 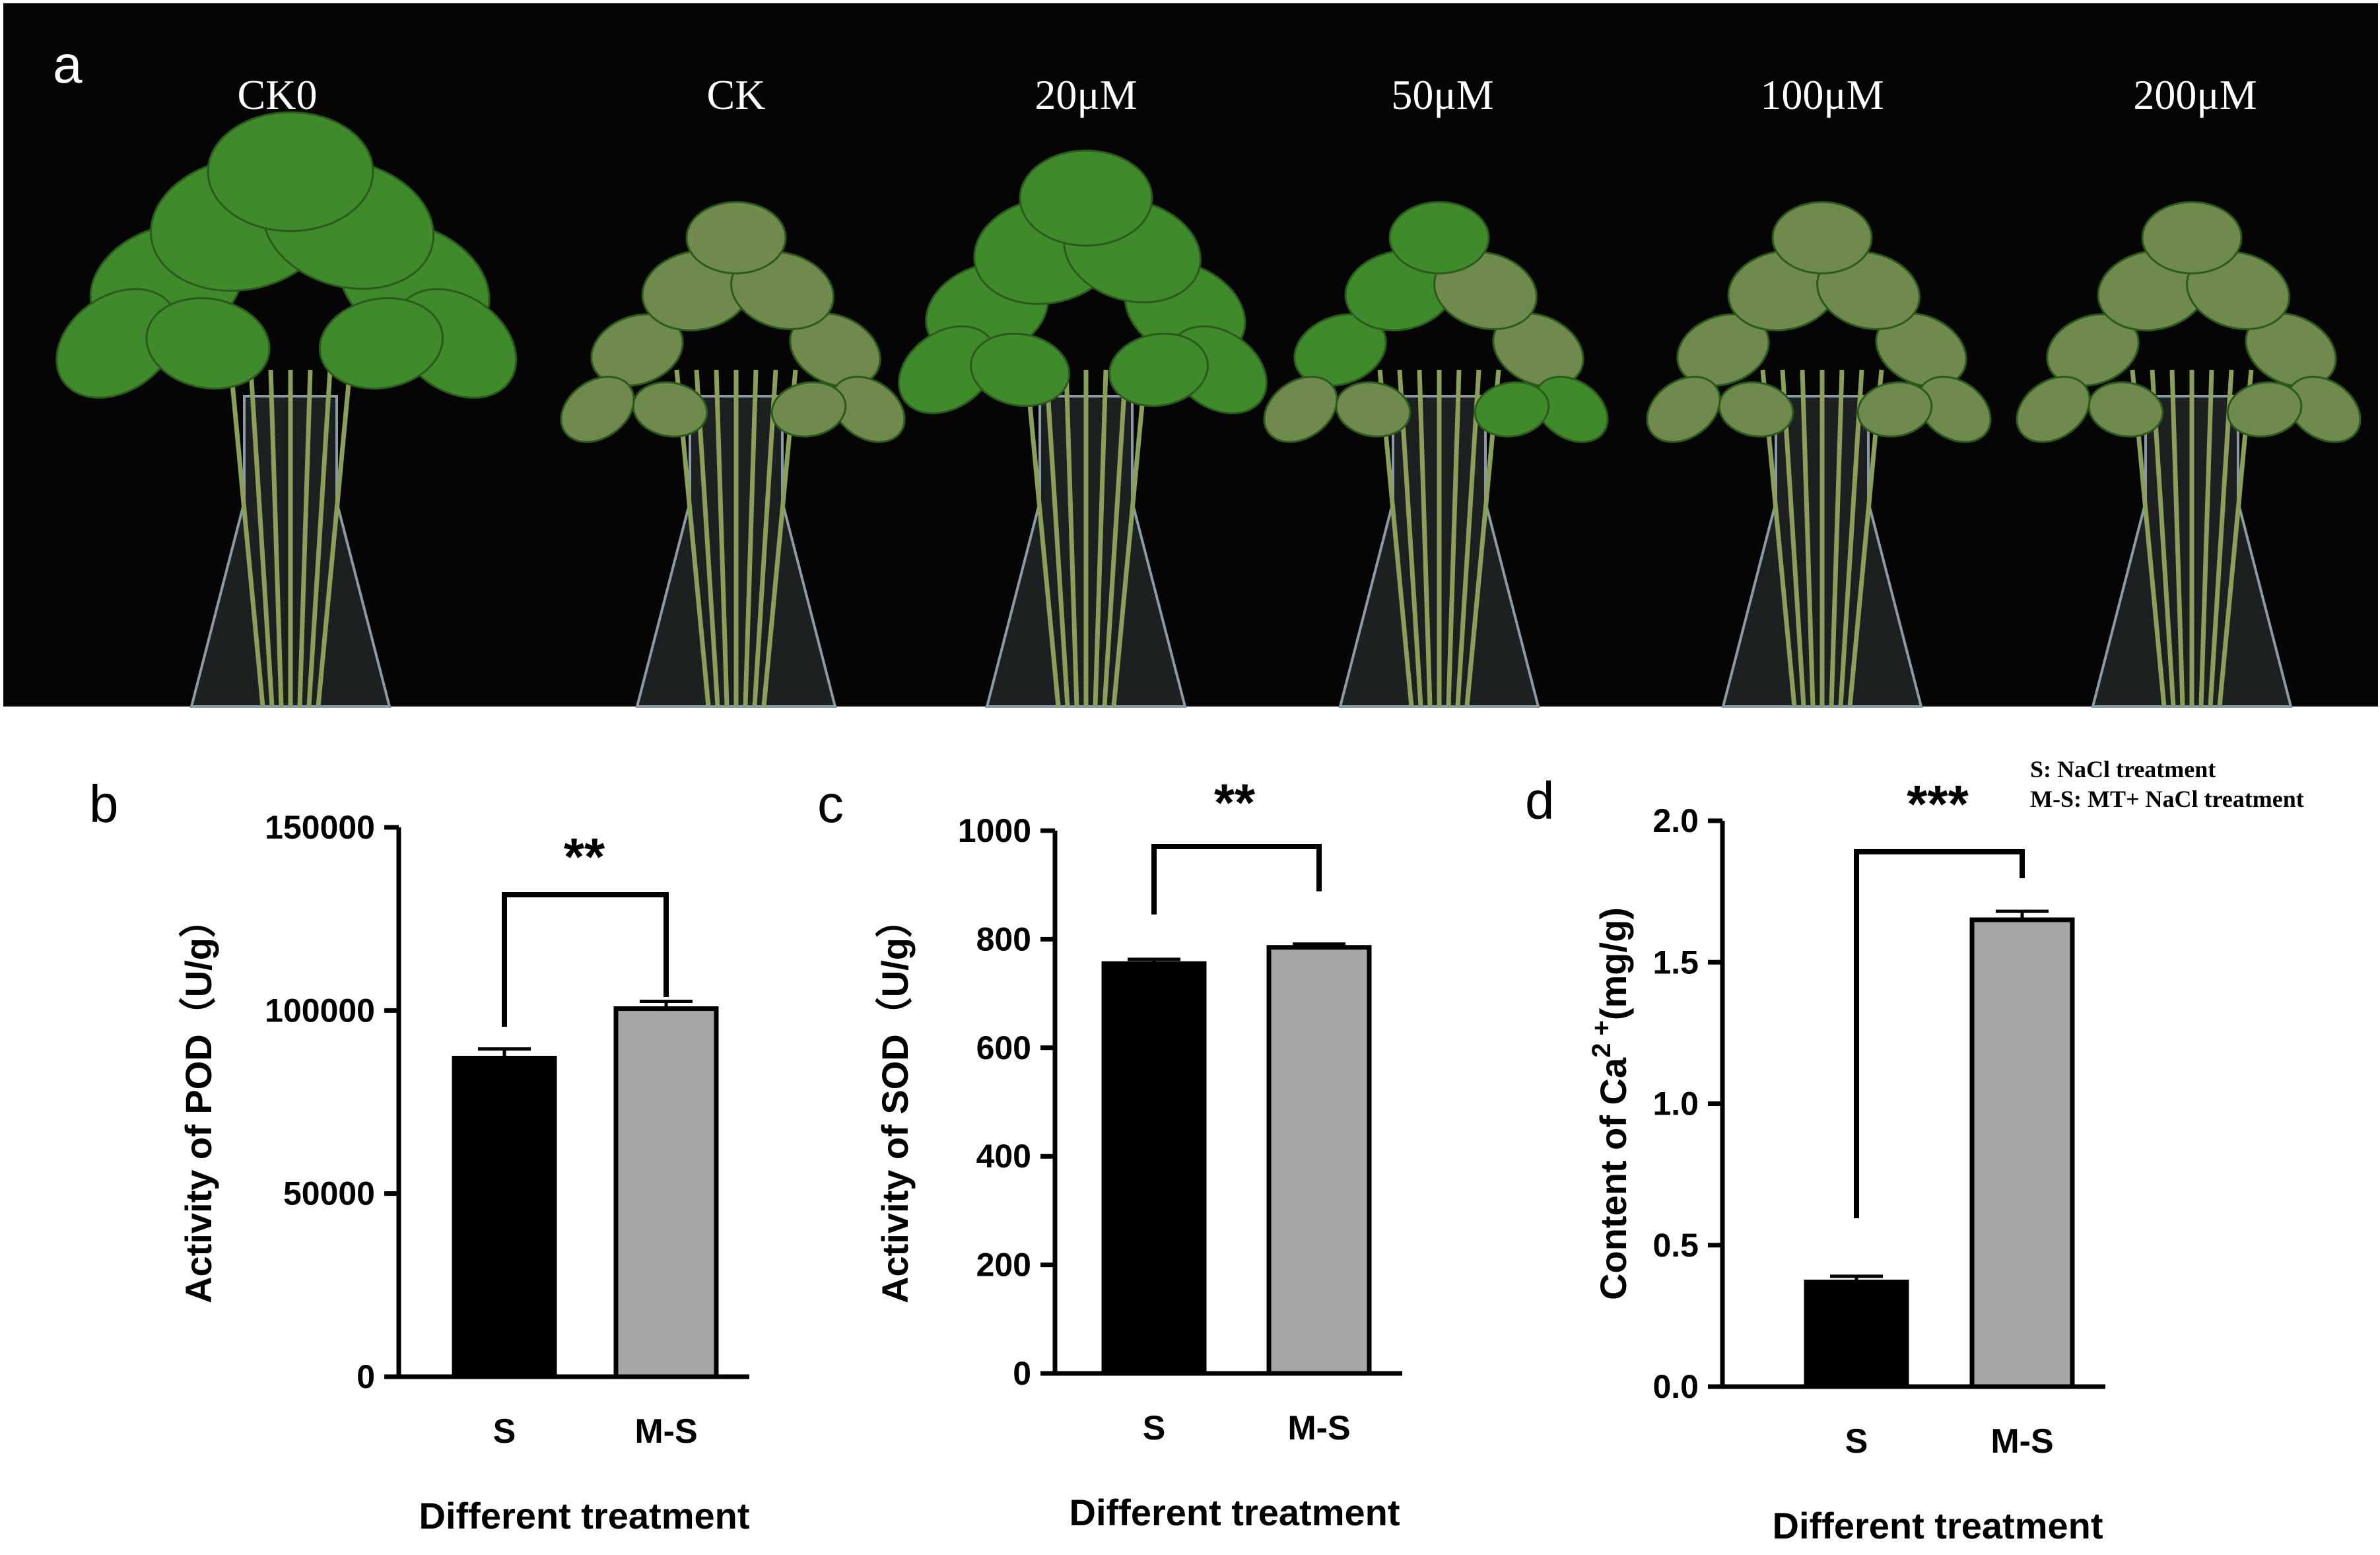 What do you see at coordinates (1540, 800) in the screenshot?
I see `panel-letter: d` at bounding box center [1540, 800].